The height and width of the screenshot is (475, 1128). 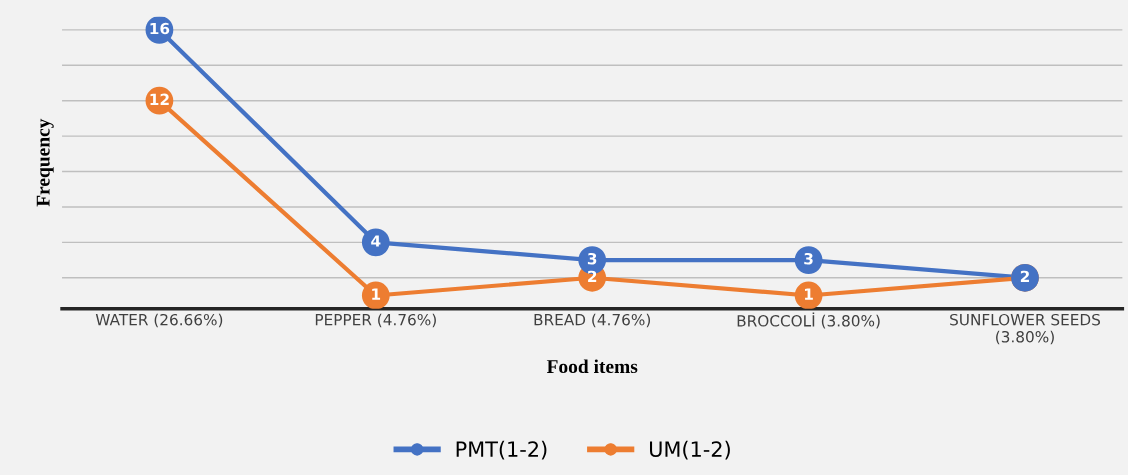 What do you see at coordinates (376, 241) in the screenshot?
I see `data-label: 4` at bounding box center [376, 241].